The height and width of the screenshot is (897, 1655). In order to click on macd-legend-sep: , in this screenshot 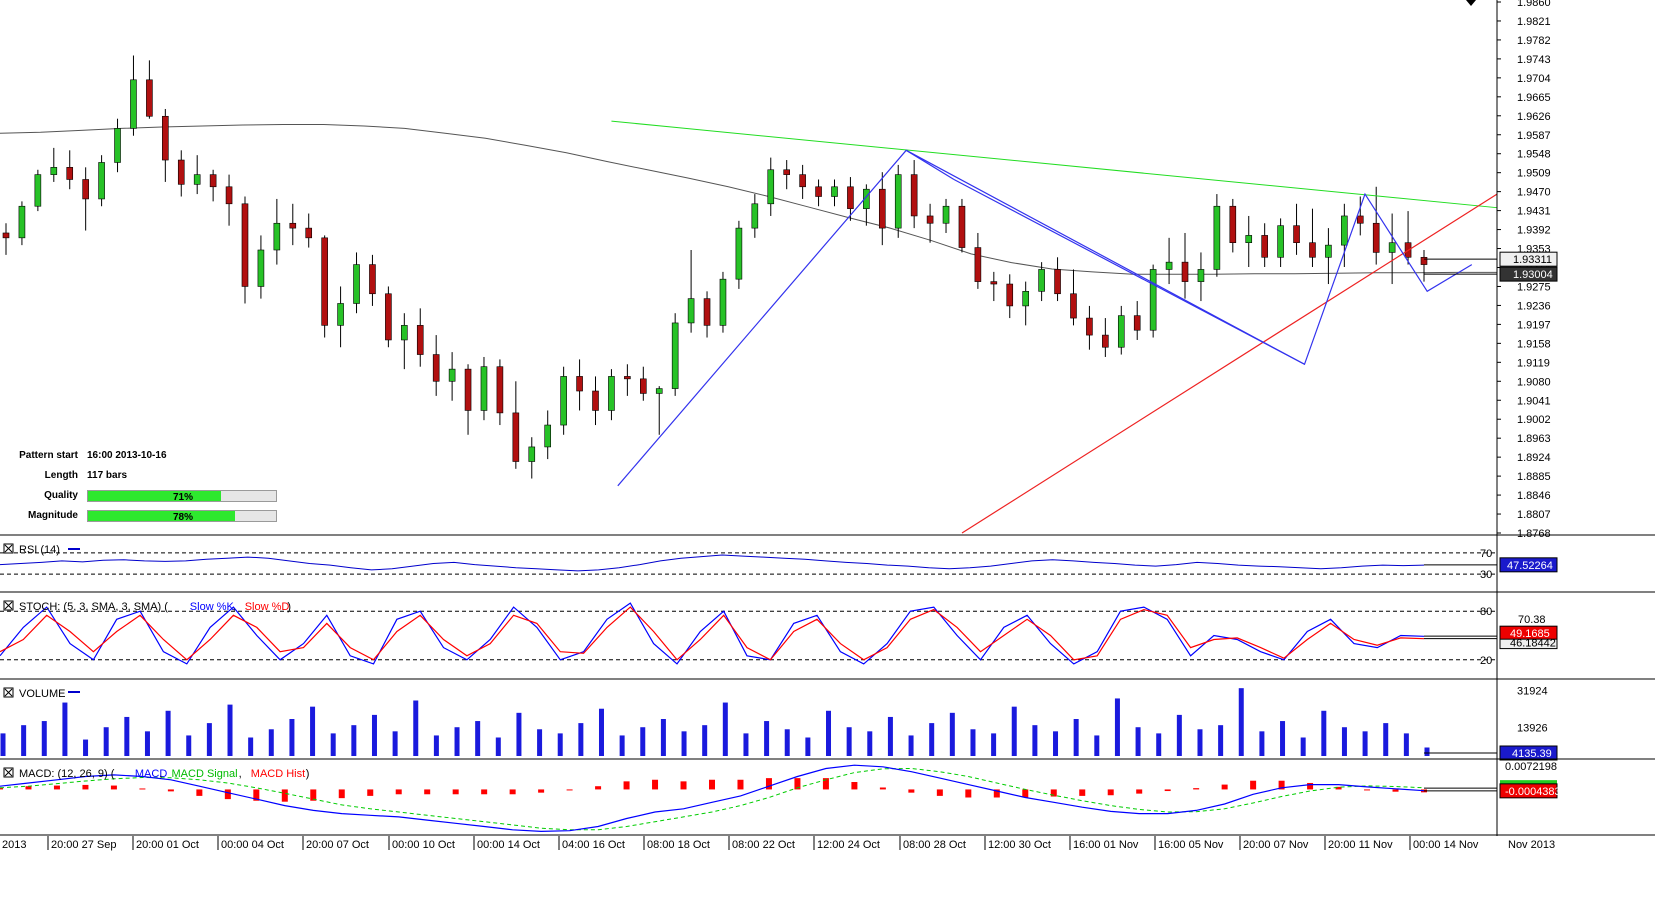, I will do `click(240, 774)`.